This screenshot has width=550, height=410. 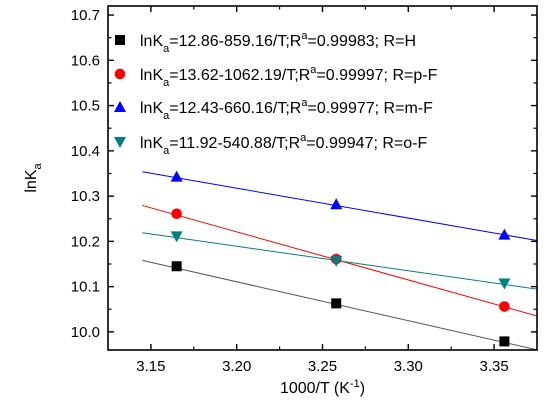 I want to click on x-tick-label-4: 3.35, so click(x=493, y=366).